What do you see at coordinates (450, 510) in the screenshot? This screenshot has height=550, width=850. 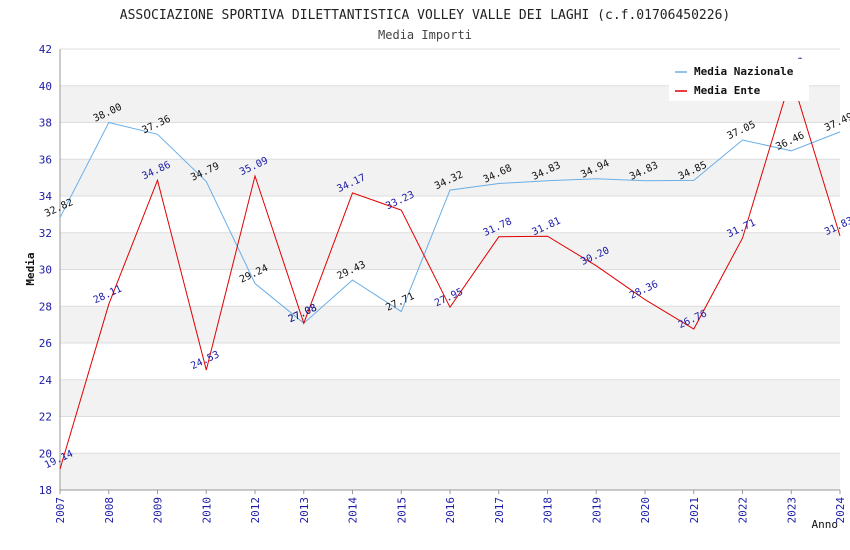 I see `x-tick-label: 2016` at bounding box center [450, 510].